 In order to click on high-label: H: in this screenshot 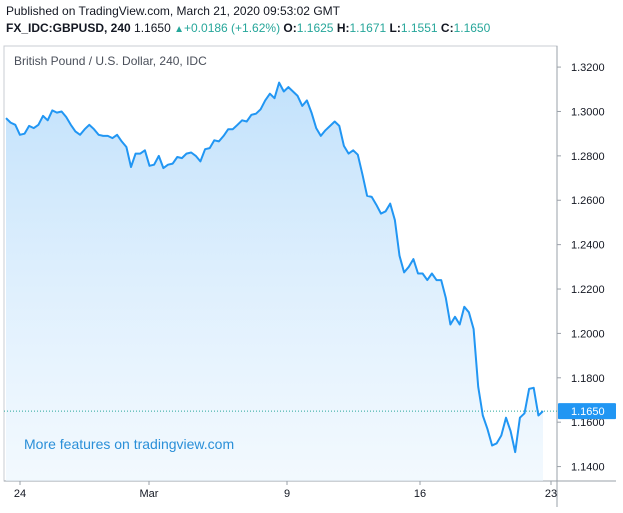, I will do `click(343, 28)`.